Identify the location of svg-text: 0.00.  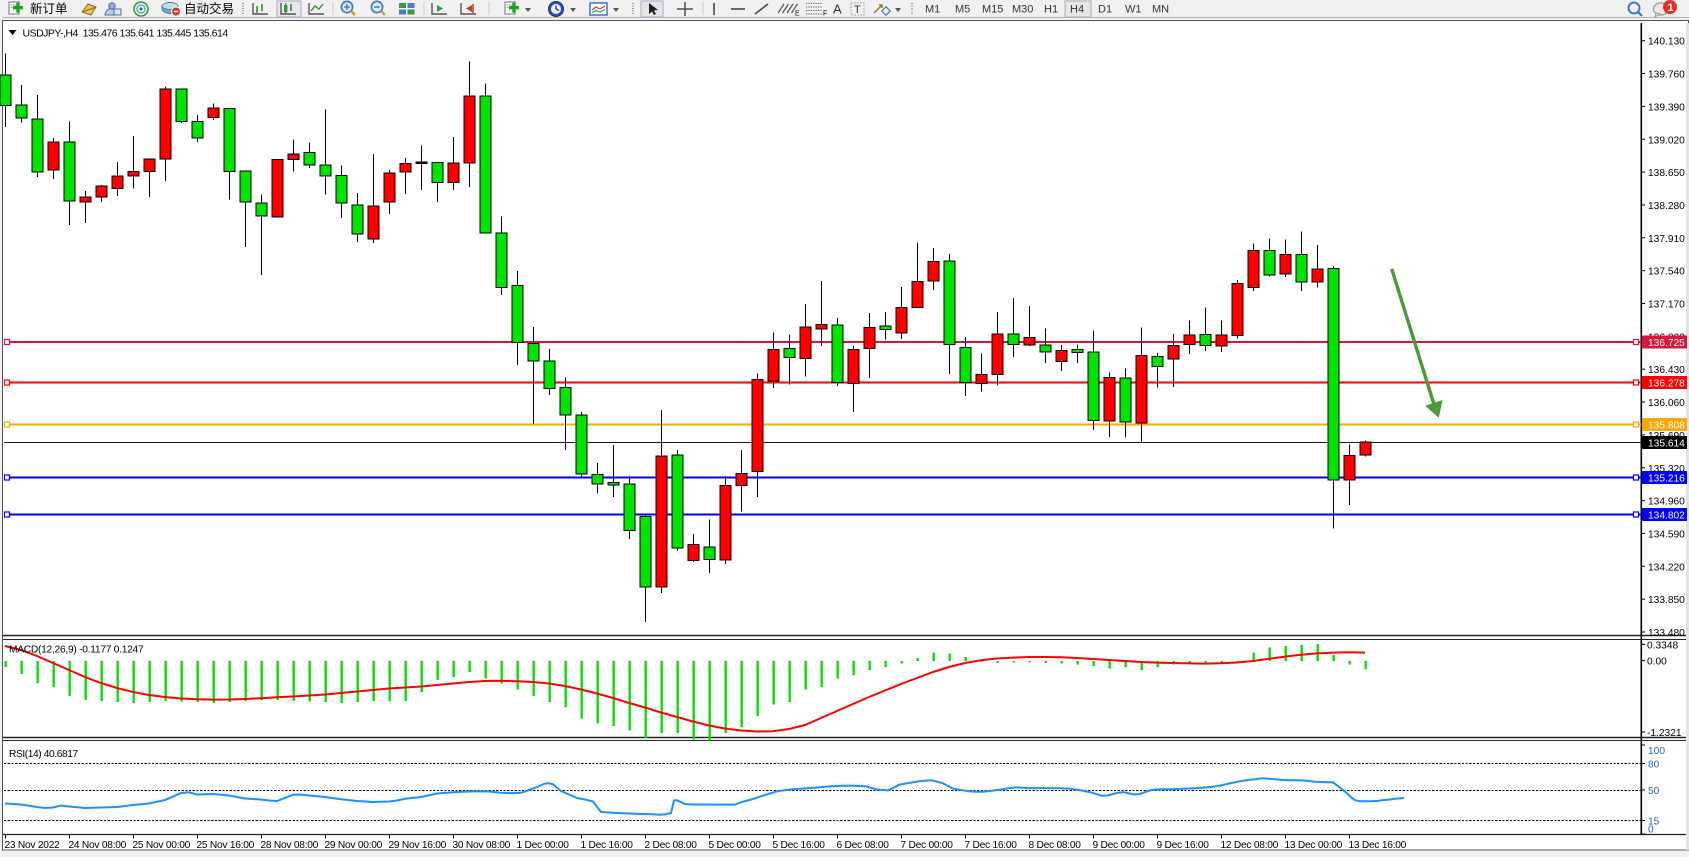
(1657, 662).